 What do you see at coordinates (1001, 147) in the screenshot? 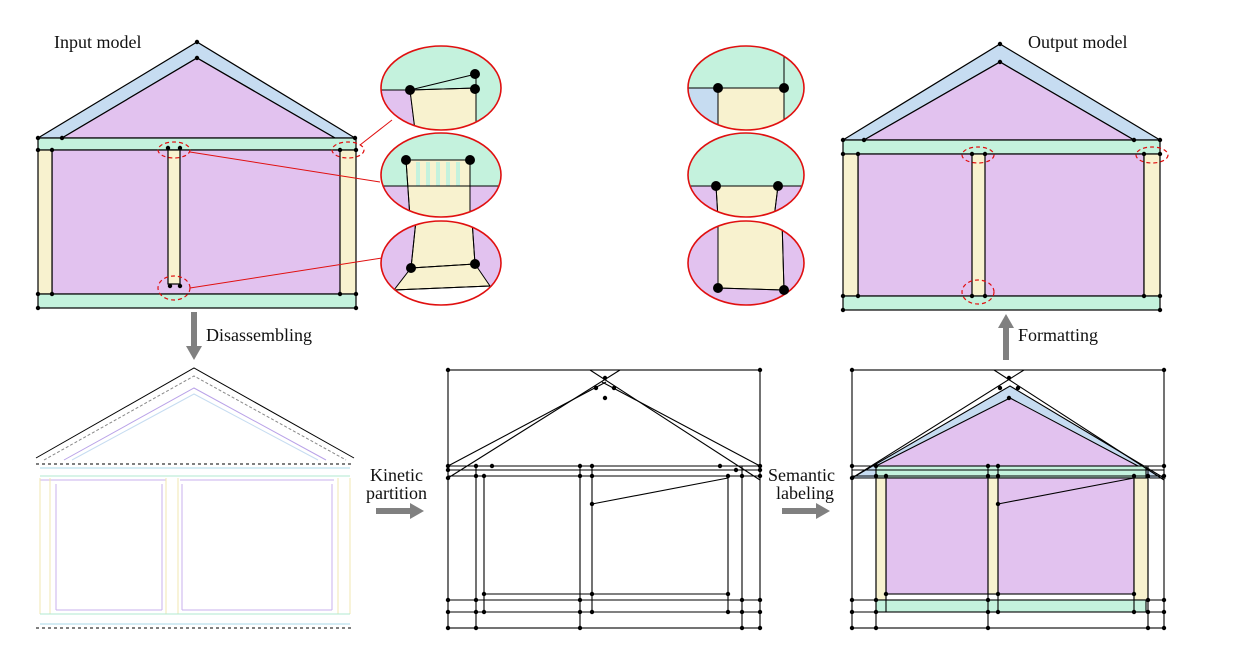
I see `output-top-beam` at bounding box center [1001, 147].